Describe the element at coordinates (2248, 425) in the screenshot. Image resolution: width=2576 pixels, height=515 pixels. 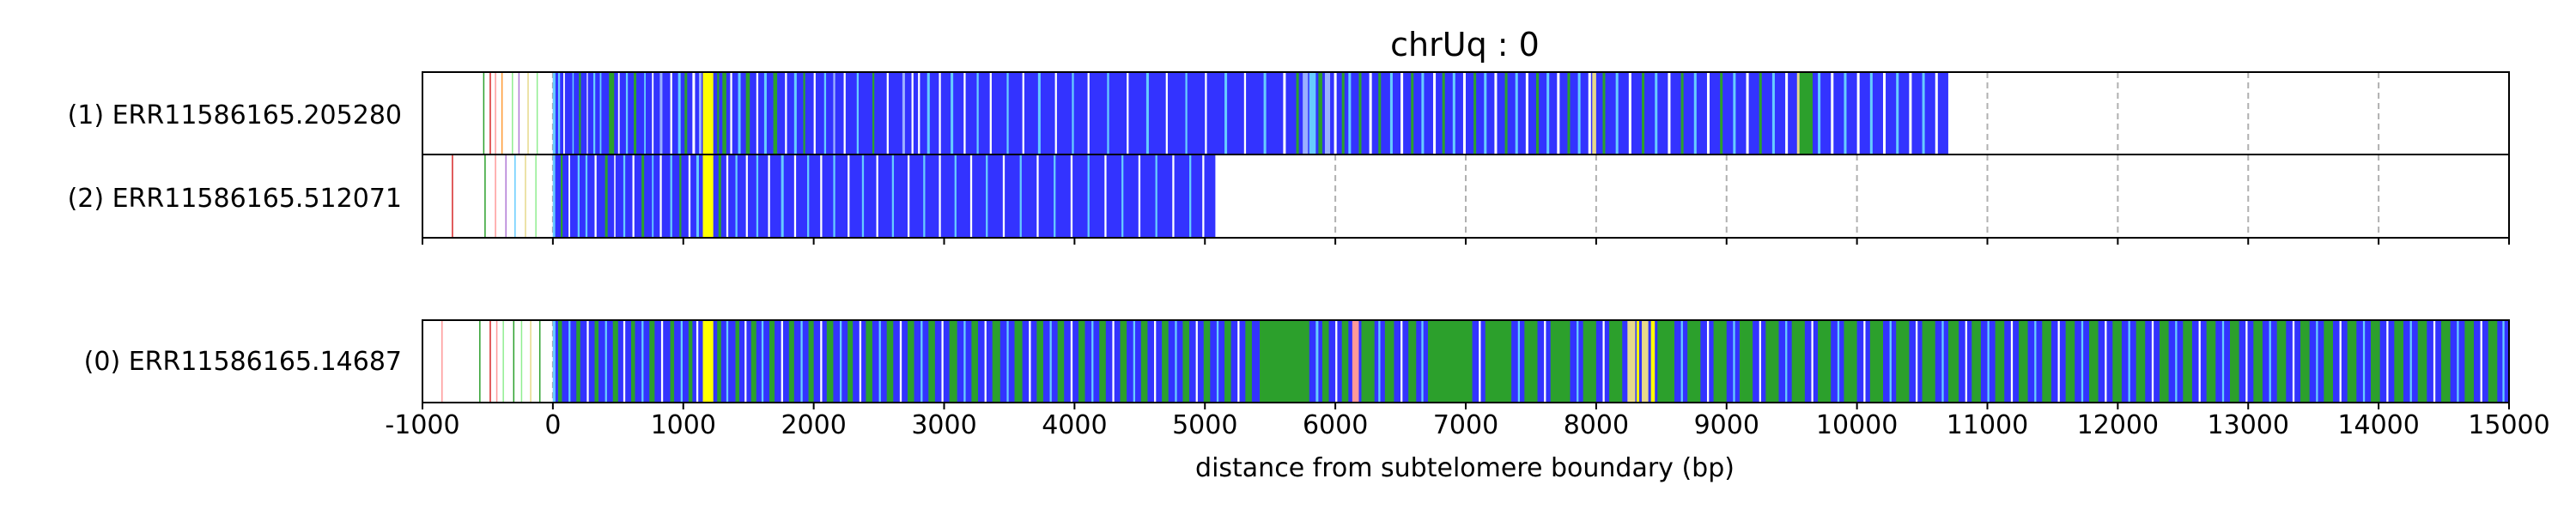
I see `x-tick-label: 13000` at that location.